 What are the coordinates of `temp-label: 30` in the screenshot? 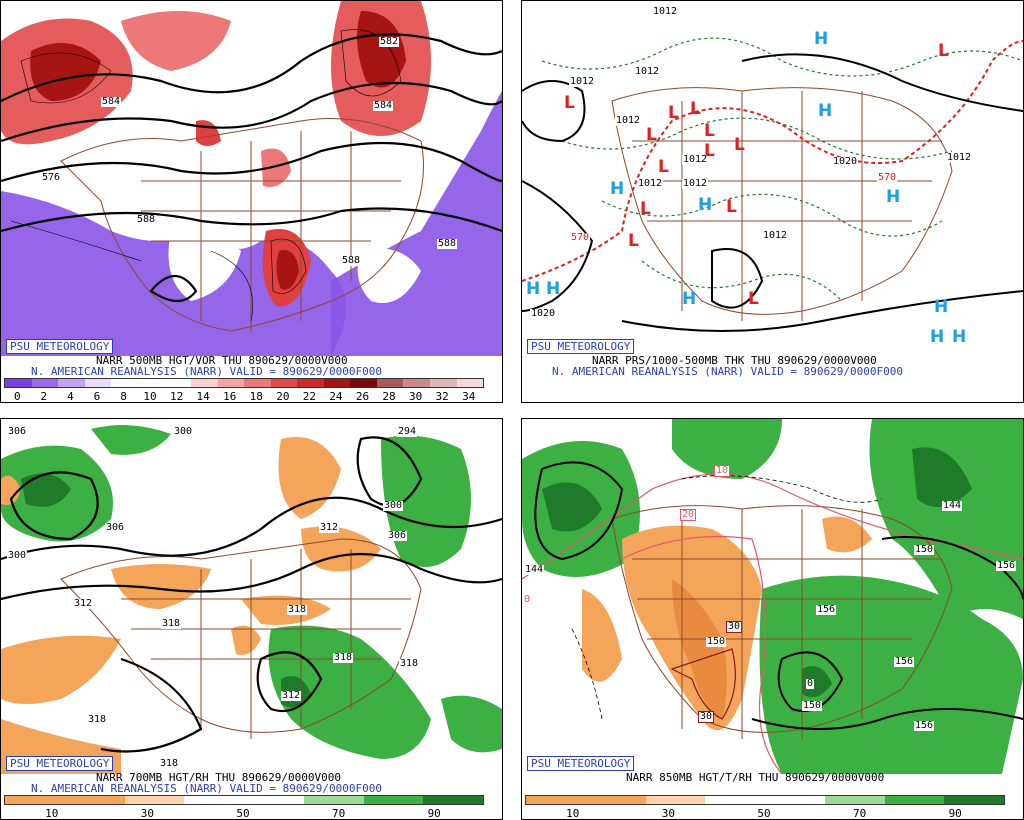 It's located at (706, 717).